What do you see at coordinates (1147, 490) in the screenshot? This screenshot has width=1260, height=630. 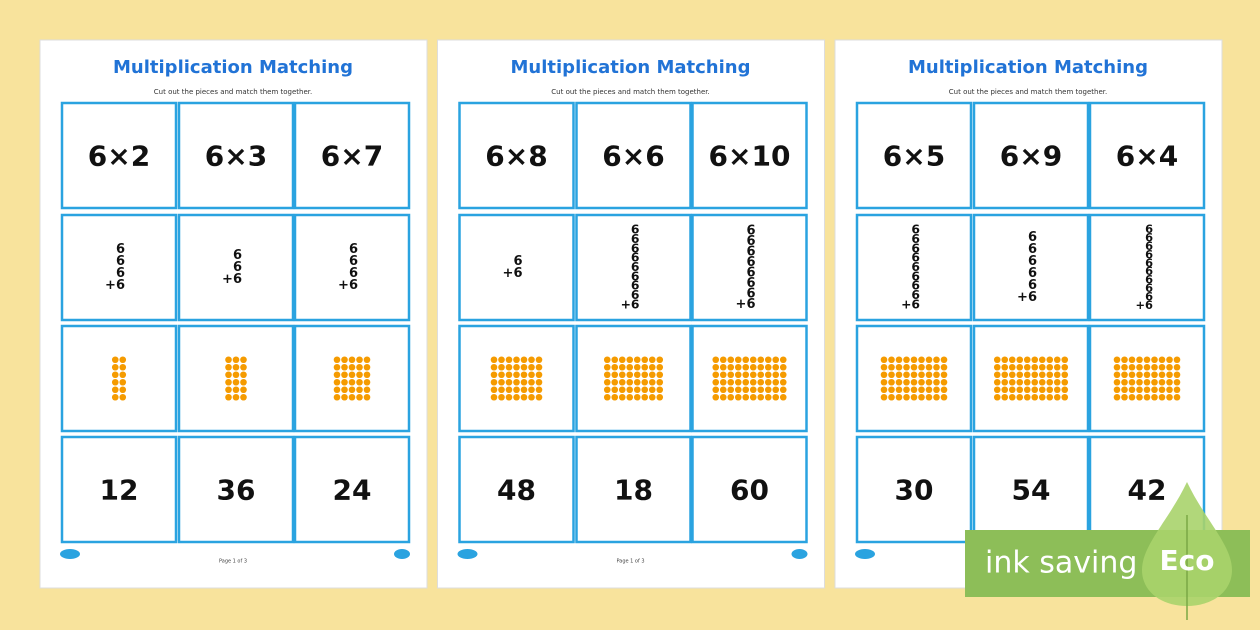 I see `product: 42` at bounding box center [1147, 490].